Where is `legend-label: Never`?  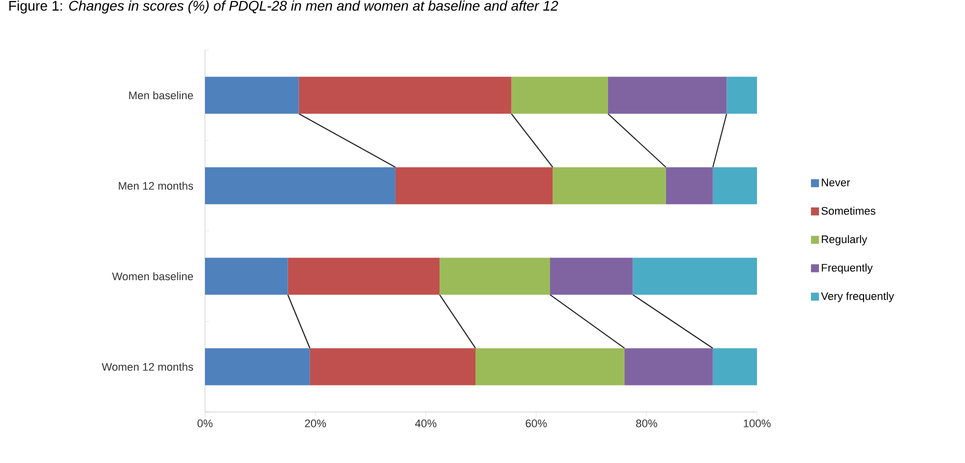
legend-label: Never is located at coordinates (836, 182).